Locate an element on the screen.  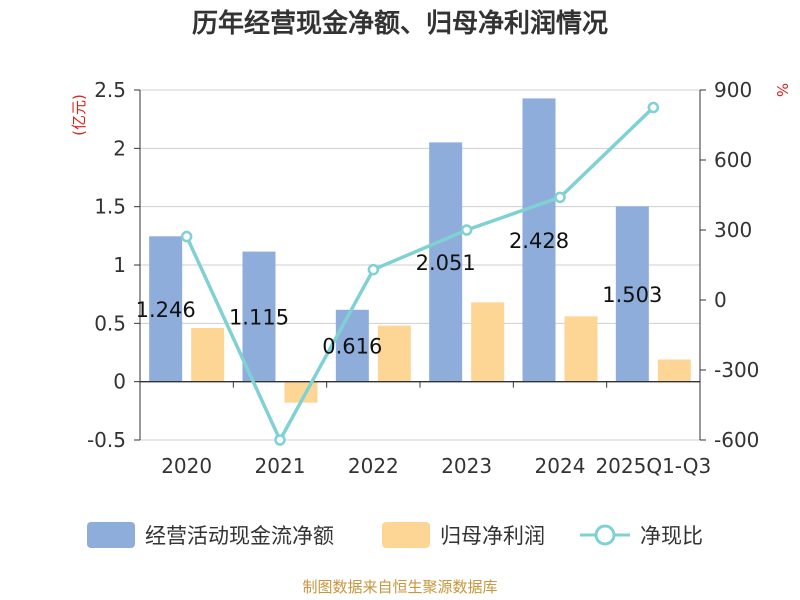
right-tick-label: 0 is located at coordinates (720, 300).